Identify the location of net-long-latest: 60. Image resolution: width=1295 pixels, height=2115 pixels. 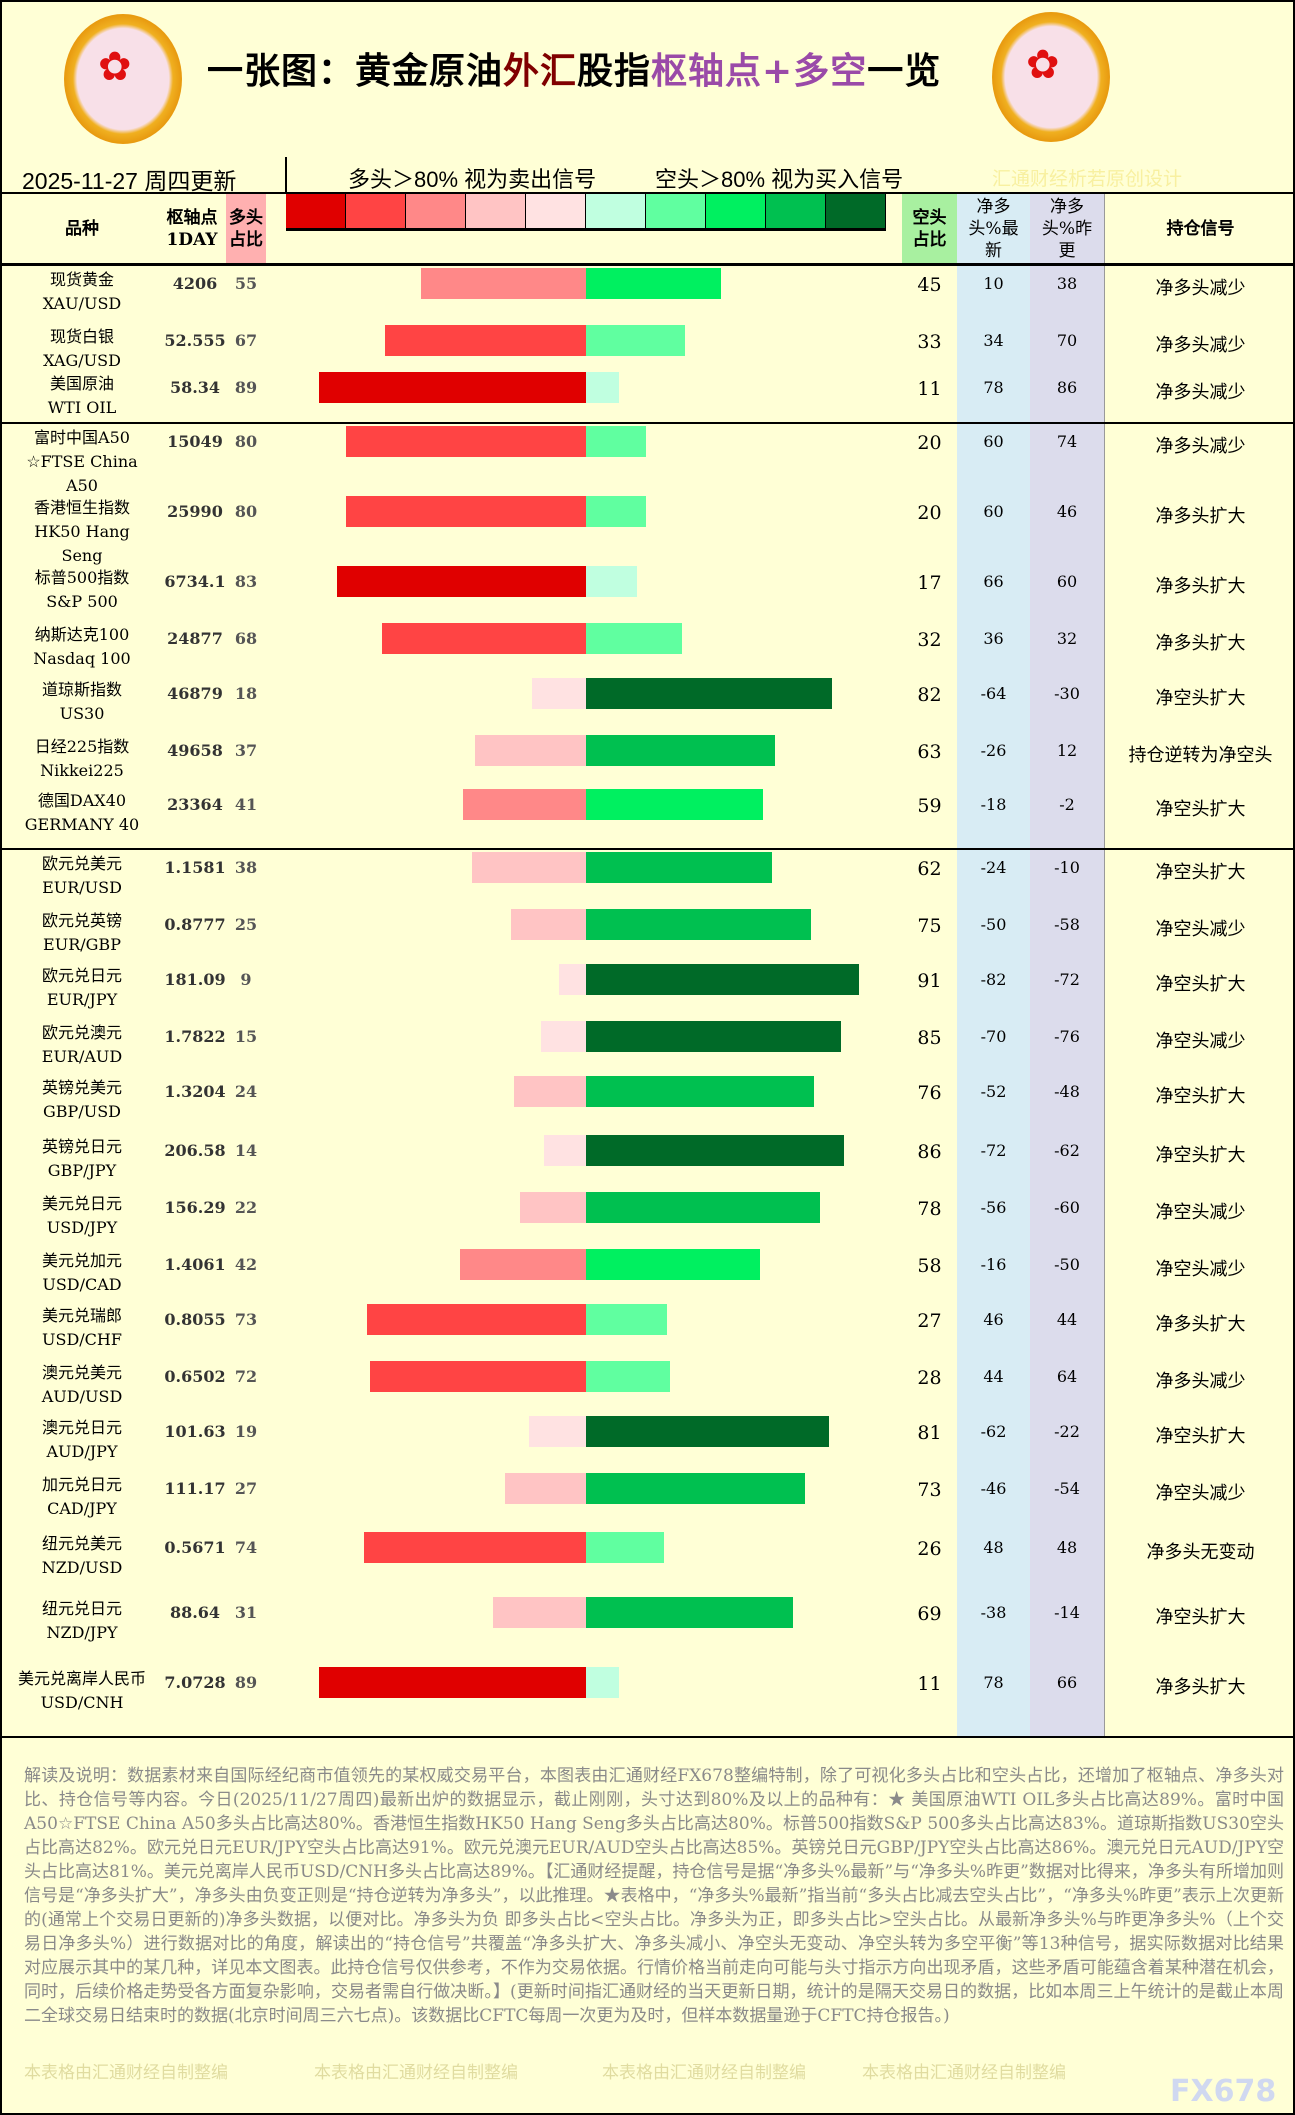
(993, 441).